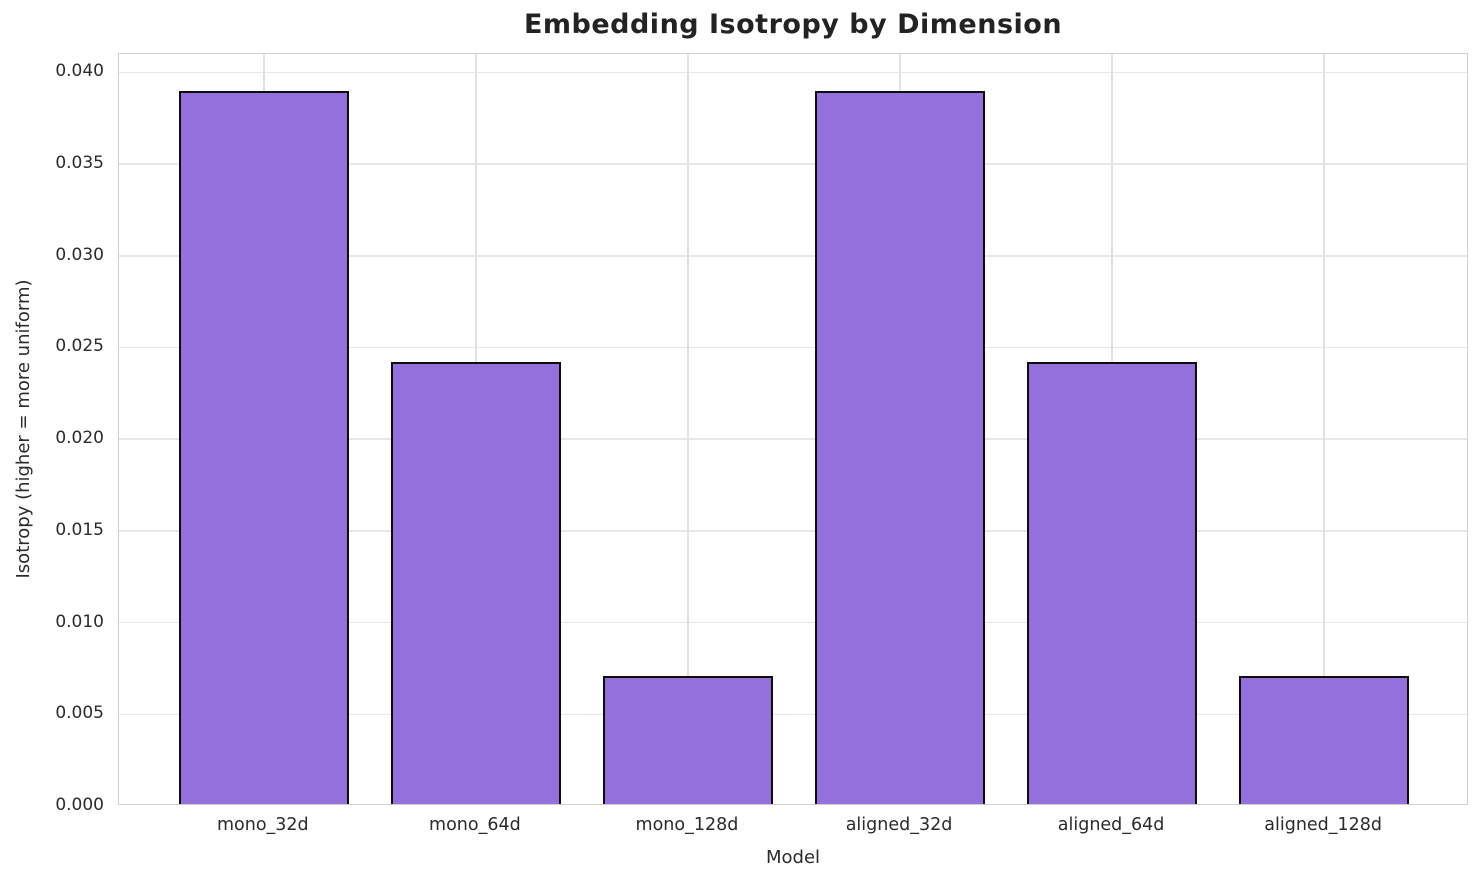 This screenshot has width=1484, height=885. What do you see at coordinates (793, 72) in the screenshot?
I see `h-gridline-0.040` at bounding box center [793, 72].